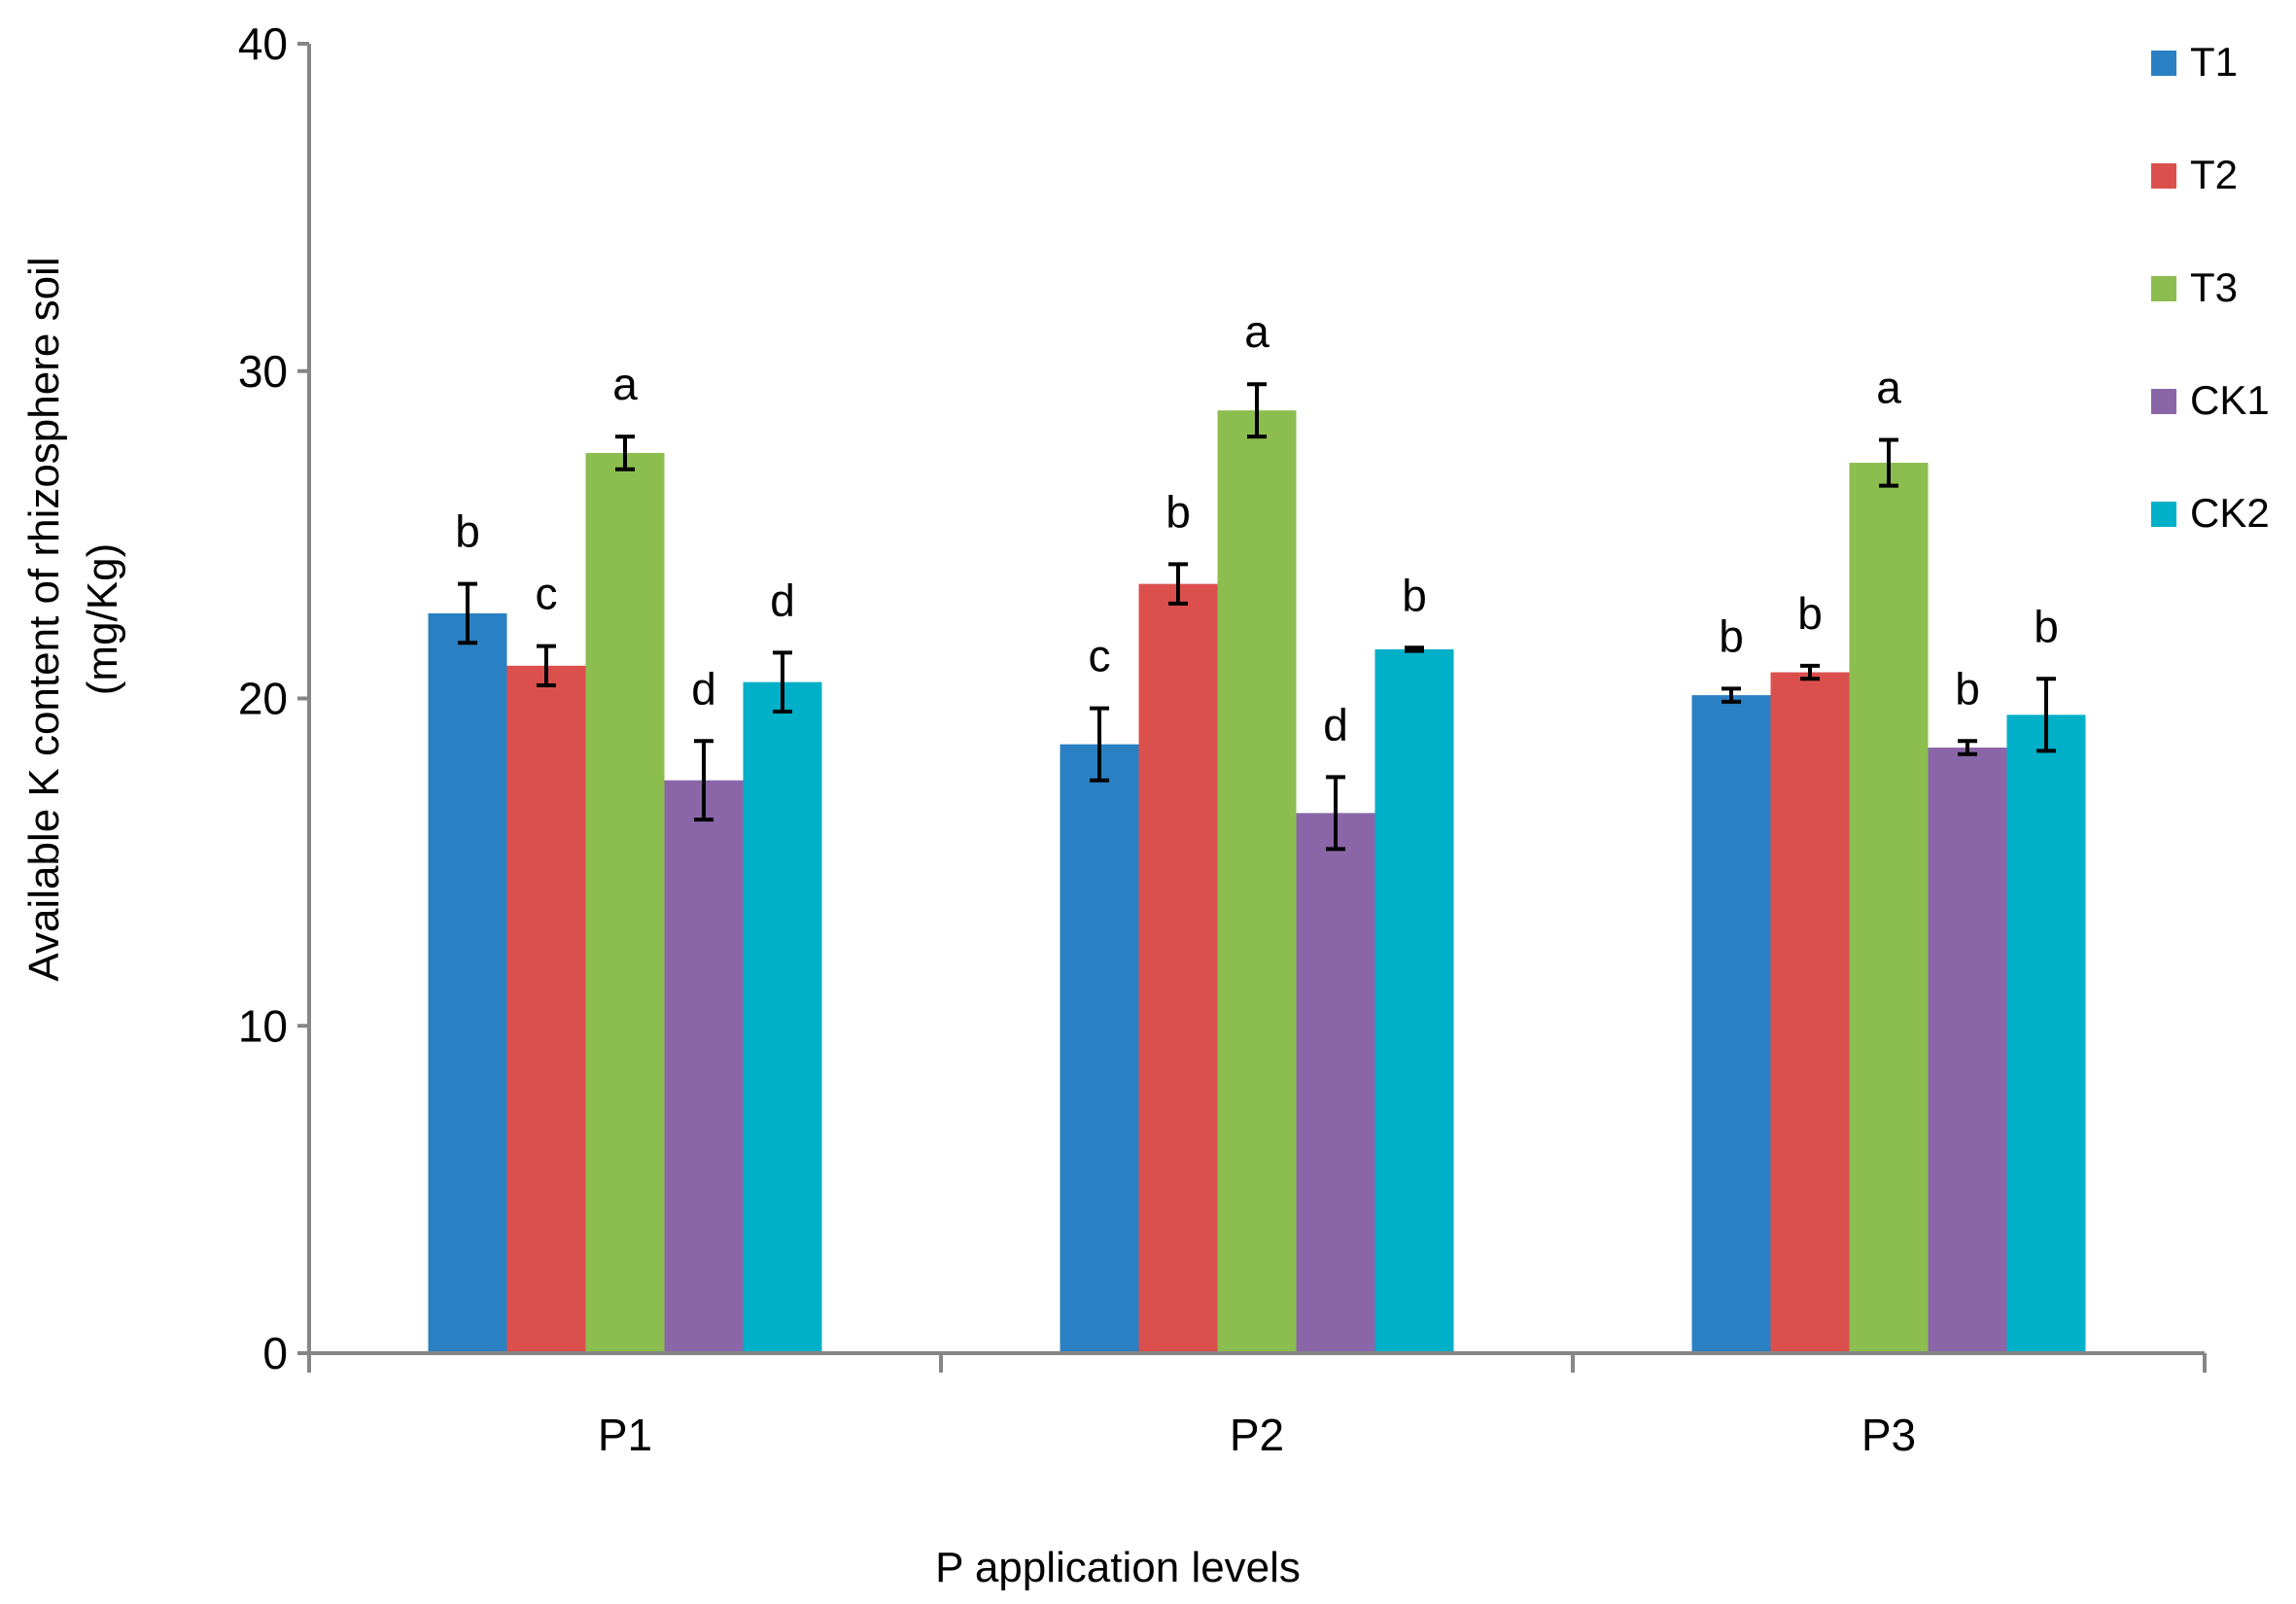 This screenshot has height=1604, width=2296. Describe the element at coordinates (263, 371) in the screenshot. I see `y-tick-label: 30` at that location.